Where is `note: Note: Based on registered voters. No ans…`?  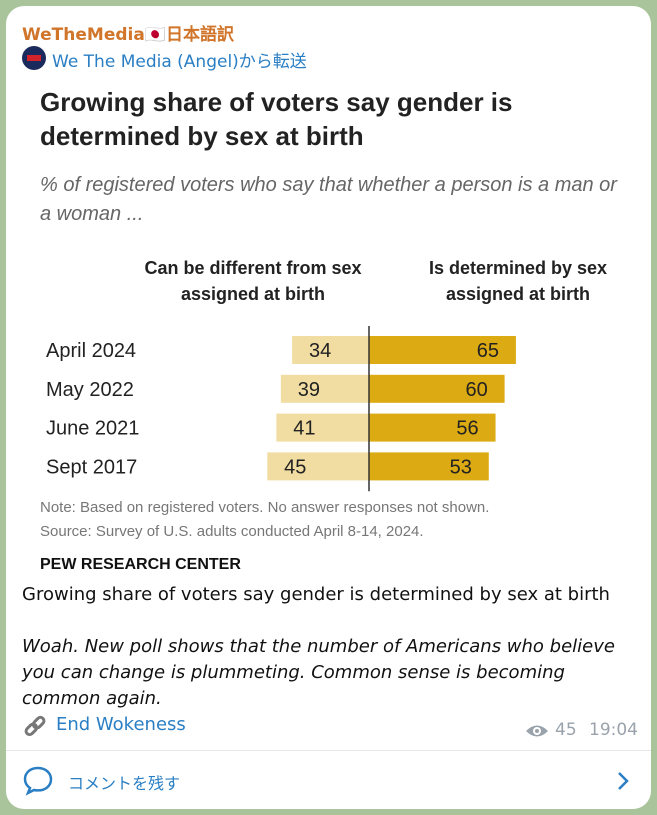
note: Note: Based on registered voters. No ans… is located at coordinates (264, 507).